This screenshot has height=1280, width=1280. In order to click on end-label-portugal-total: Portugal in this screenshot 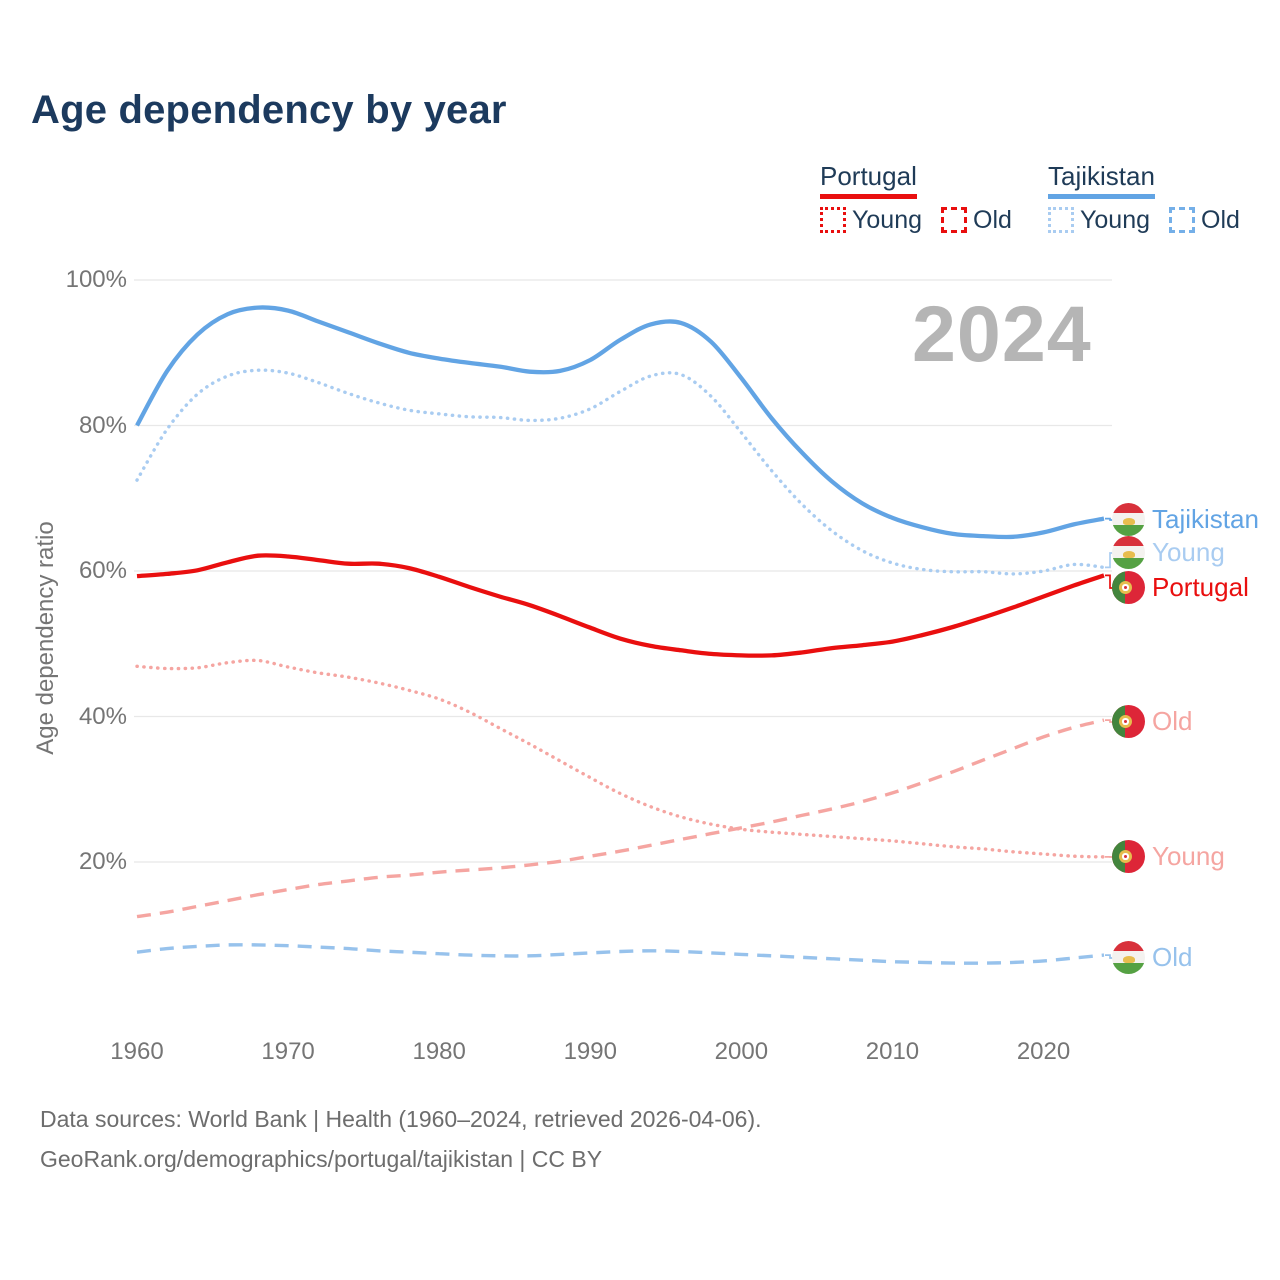, I will do `click(1180, 587)`.